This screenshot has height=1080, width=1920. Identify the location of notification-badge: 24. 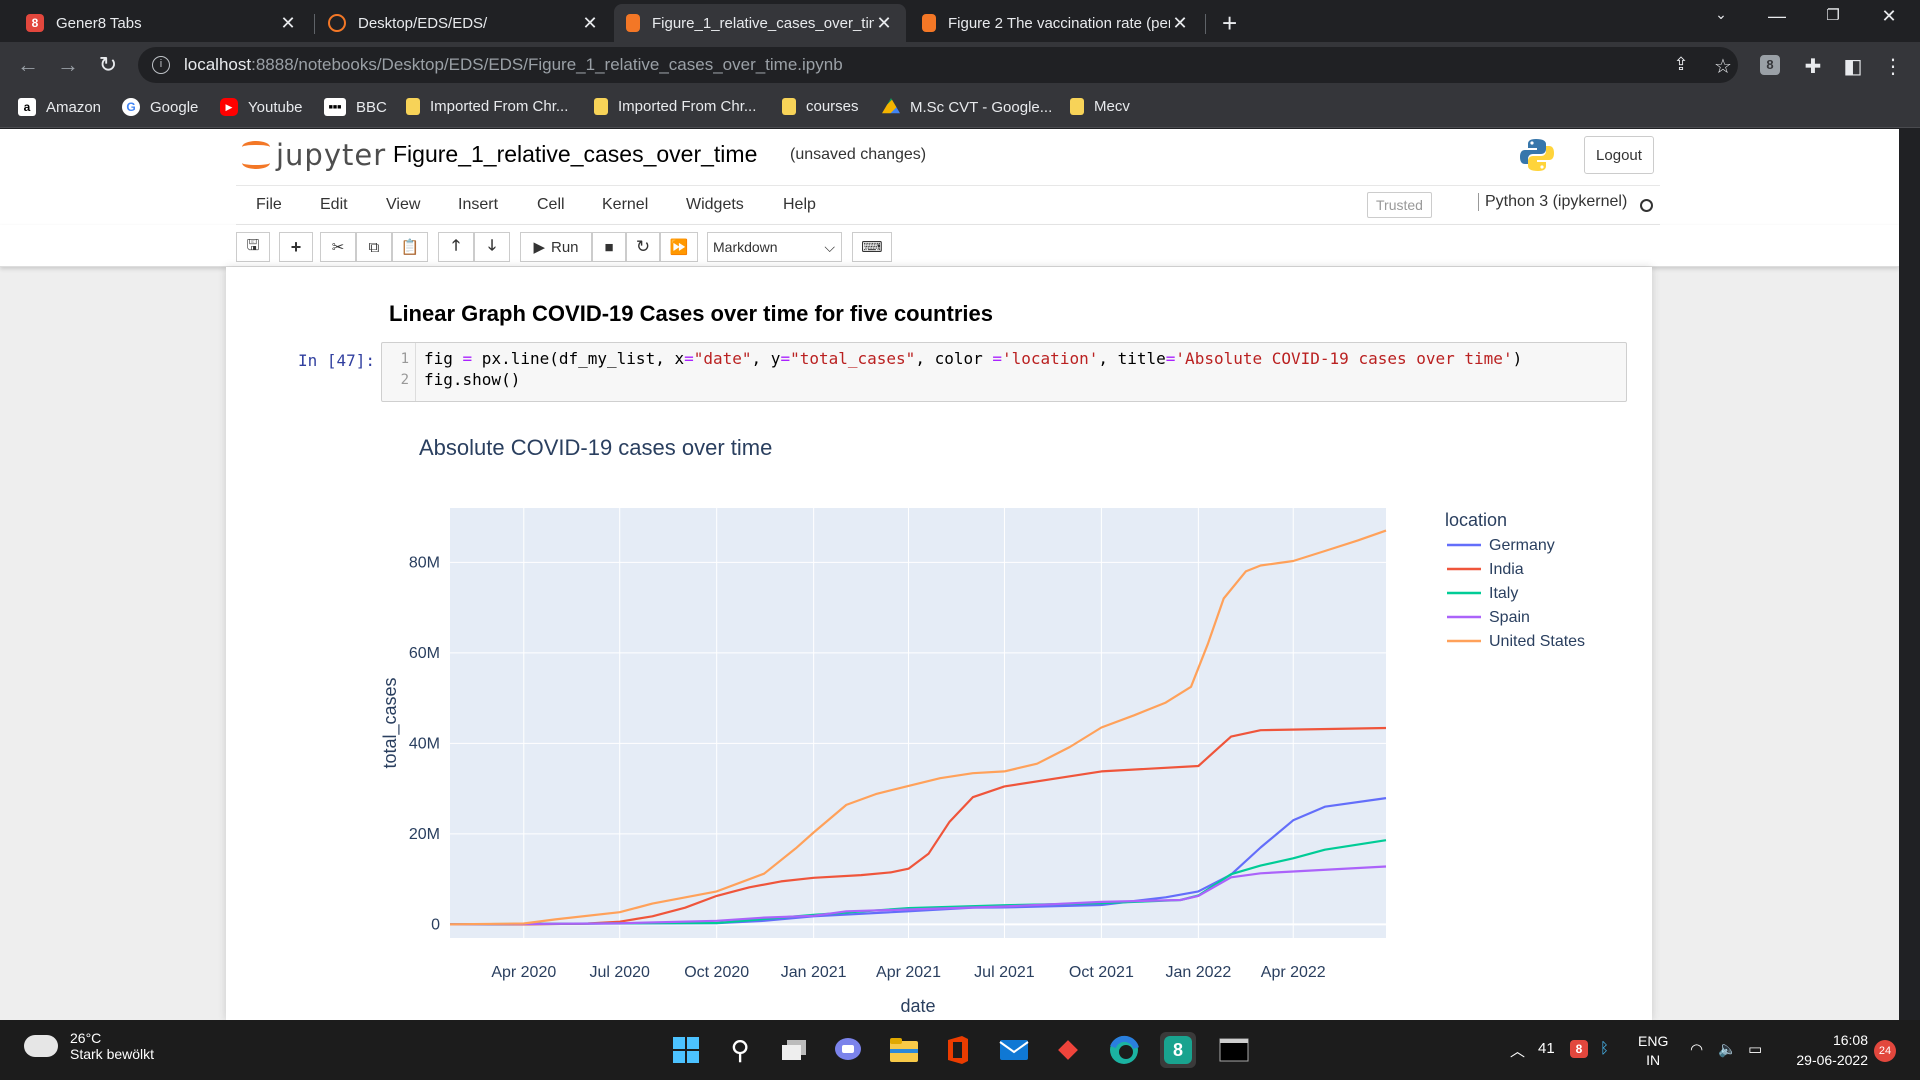
(1885, 1051).